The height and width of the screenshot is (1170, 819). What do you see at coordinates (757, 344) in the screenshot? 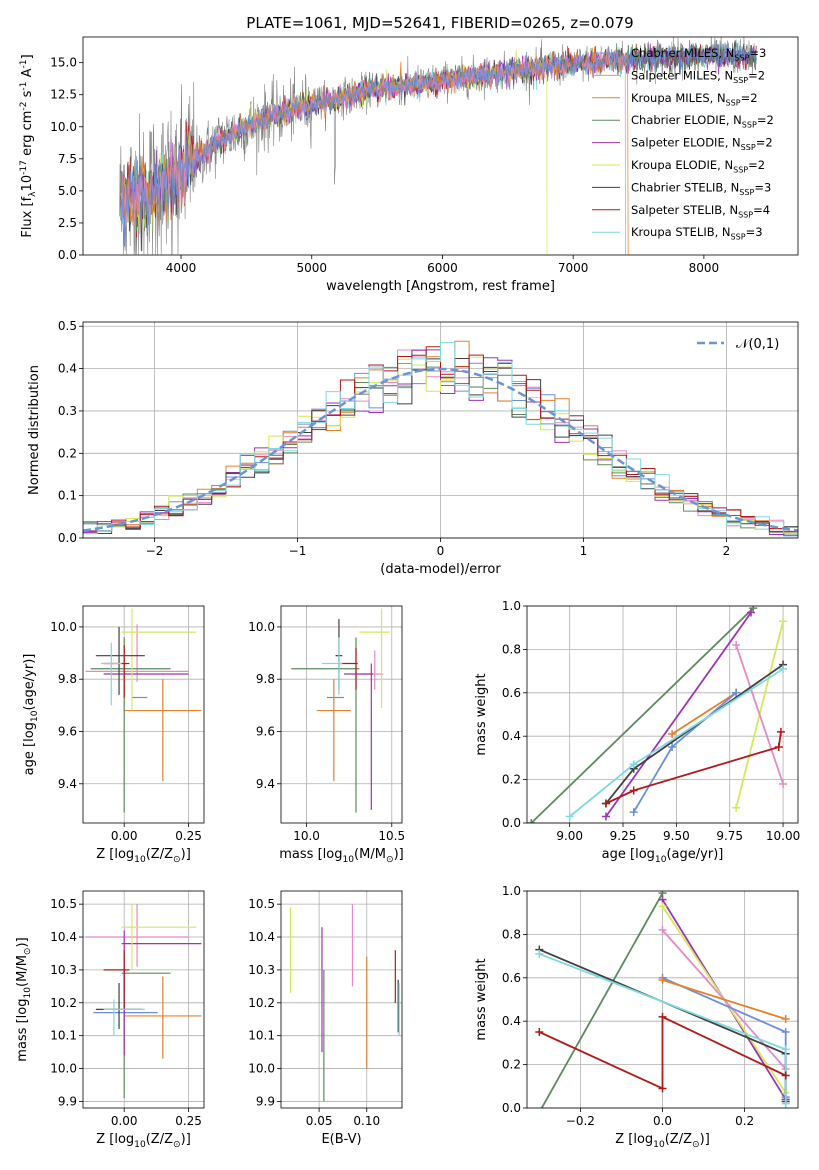
I see `legend-entry-normal: 𝒩(0,1)` at bounding box center [757, 344].